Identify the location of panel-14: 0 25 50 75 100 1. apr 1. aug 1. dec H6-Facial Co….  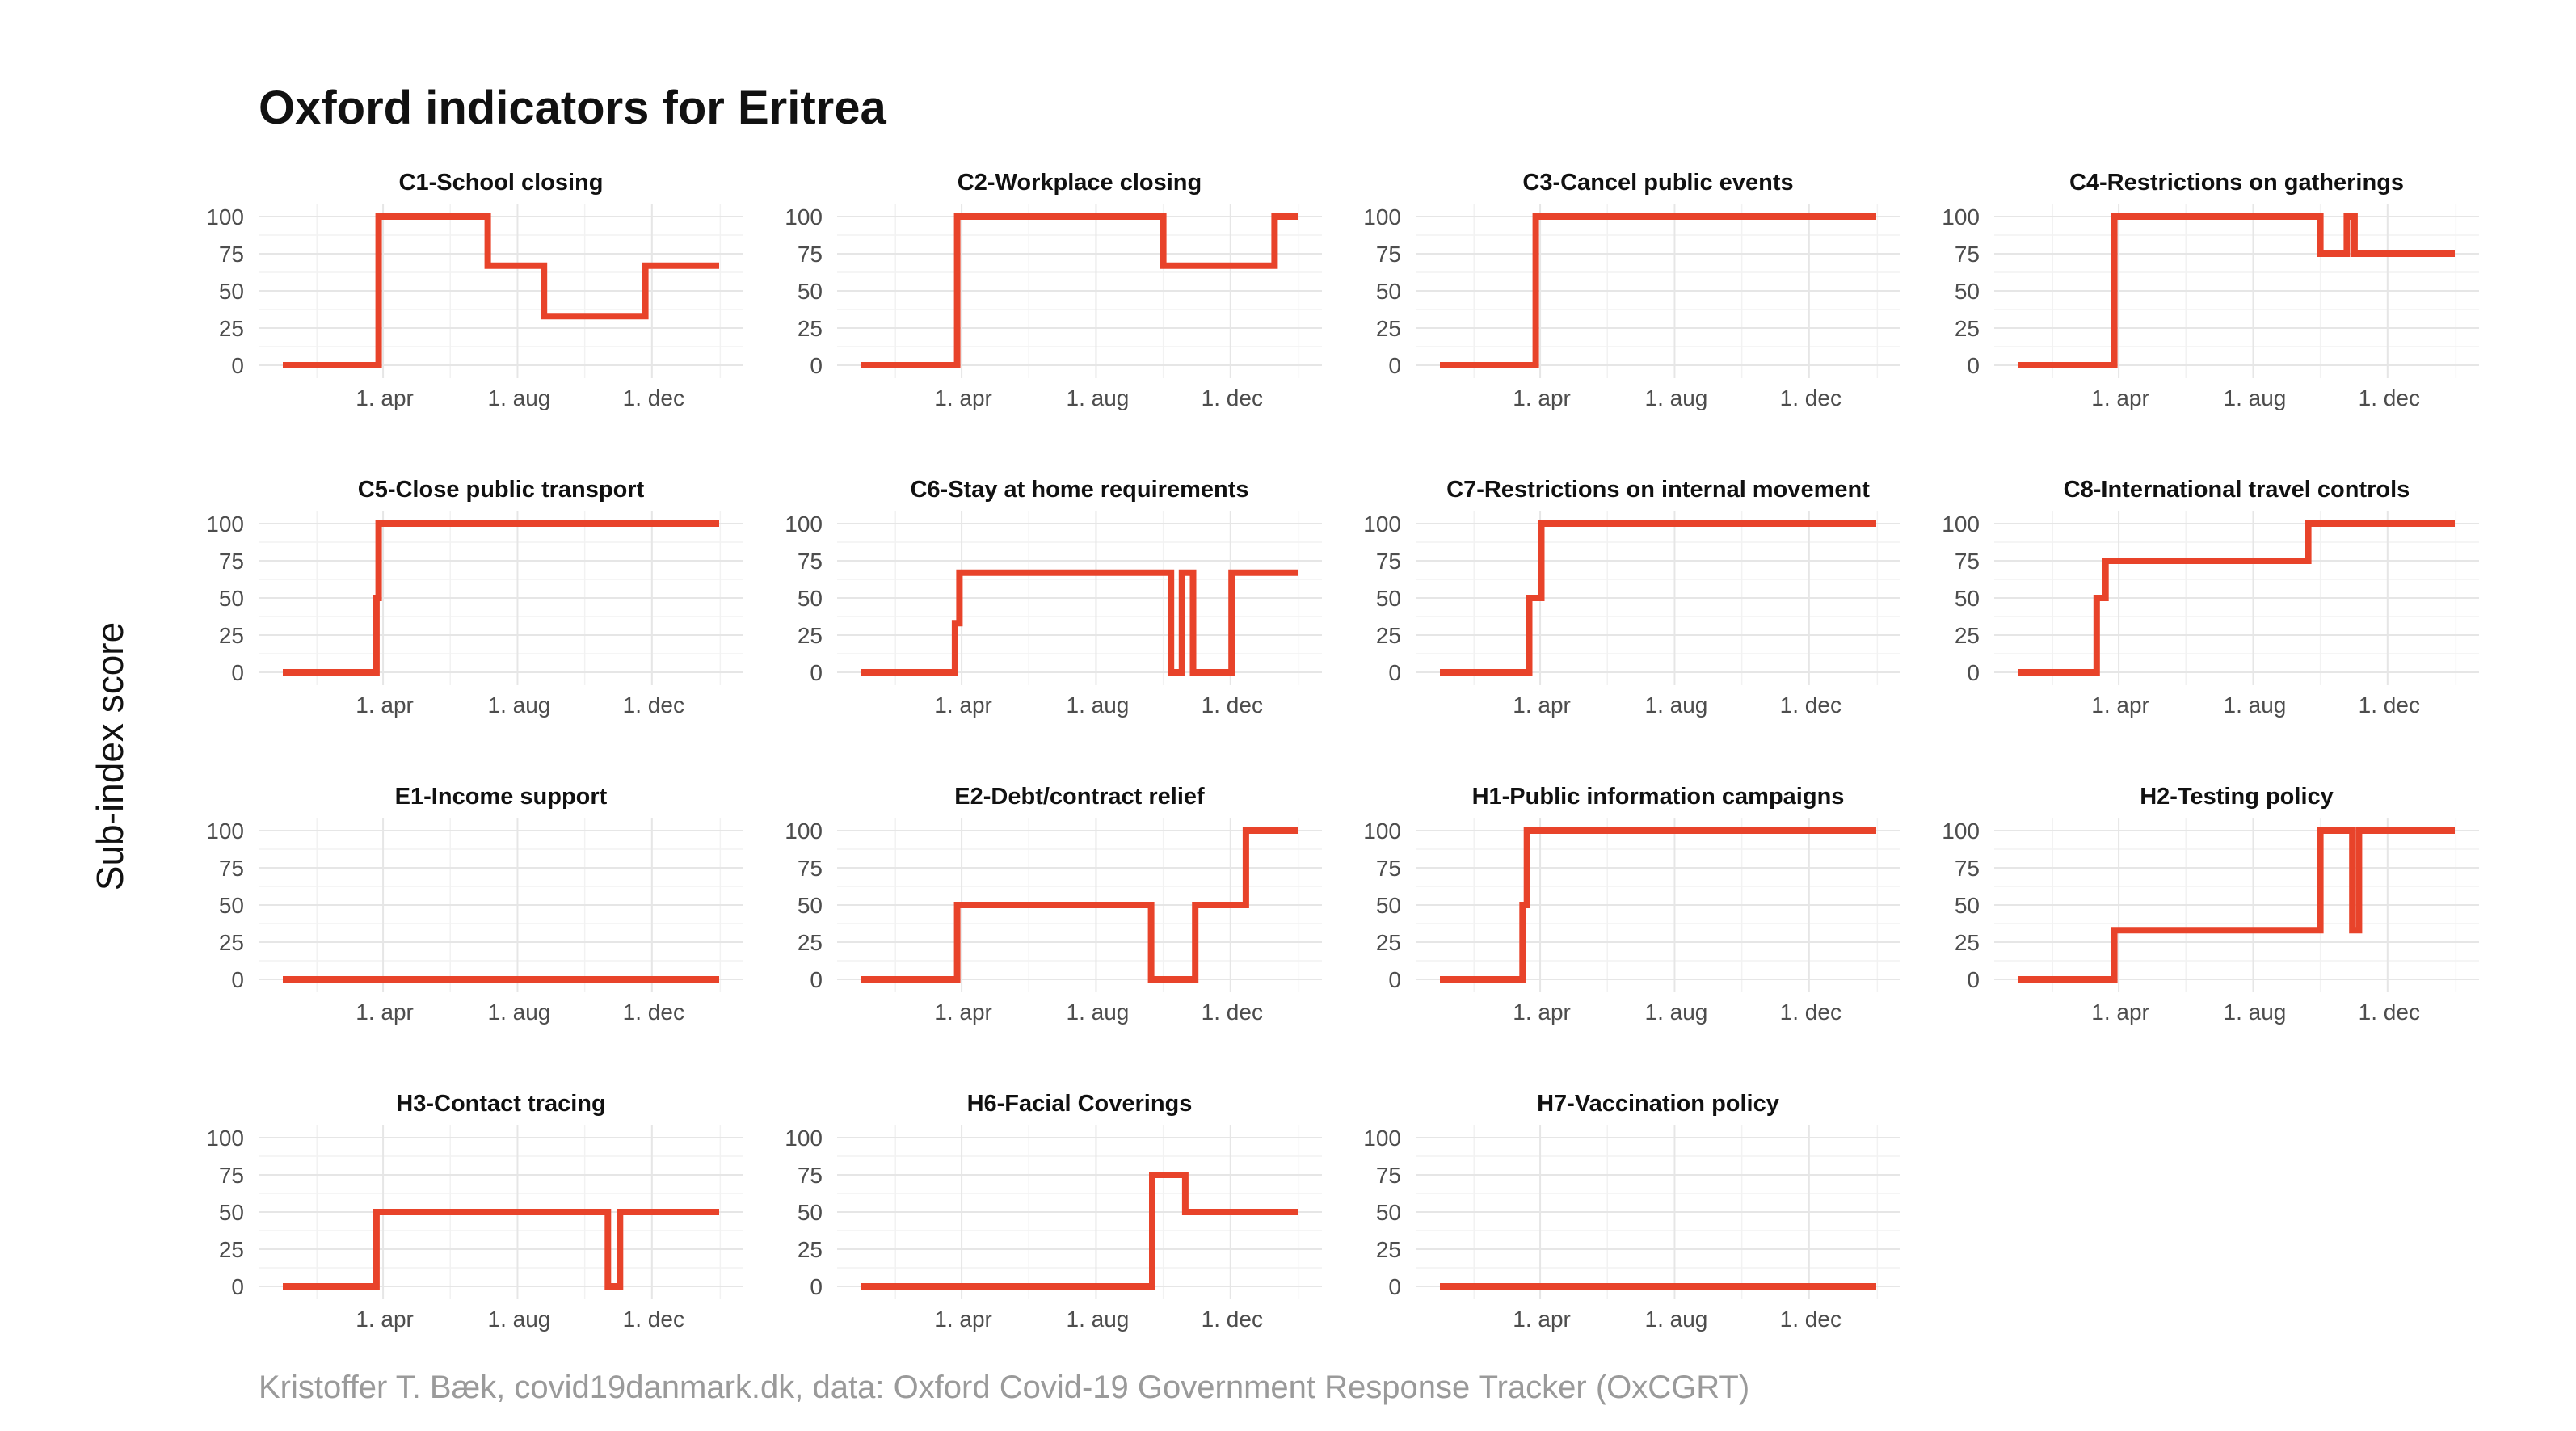
(1053, 1211).